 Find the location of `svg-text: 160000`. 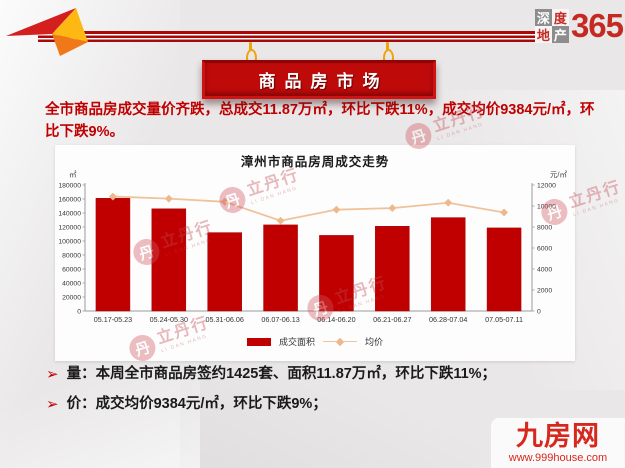

svg-text: 160000 is located at coordinates (69, 199).